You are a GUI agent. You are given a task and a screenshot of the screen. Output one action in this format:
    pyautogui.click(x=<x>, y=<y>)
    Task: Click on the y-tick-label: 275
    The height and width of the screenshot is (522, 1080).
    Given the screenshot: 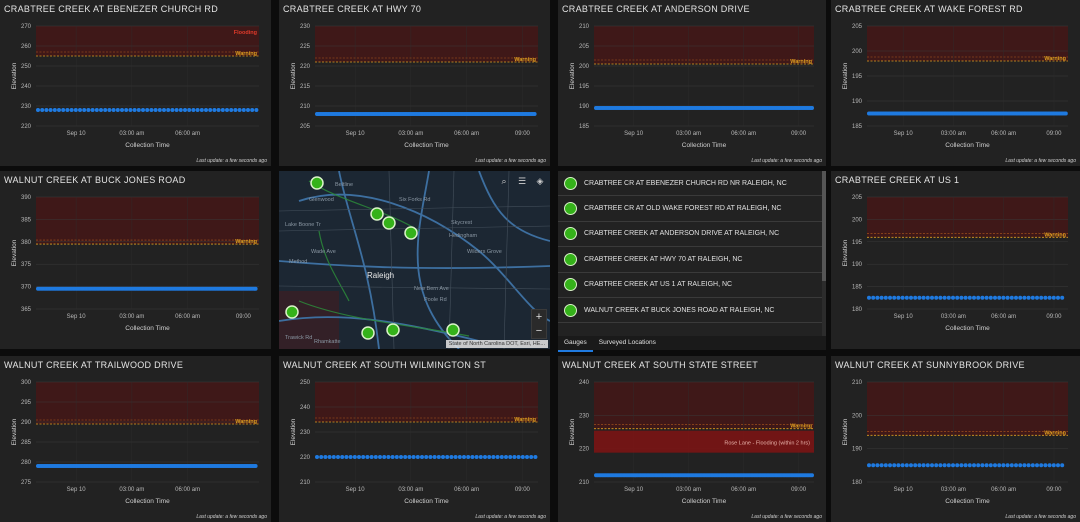 What is the action you would take?
    pyautogui.click(x=26, y=483)
    